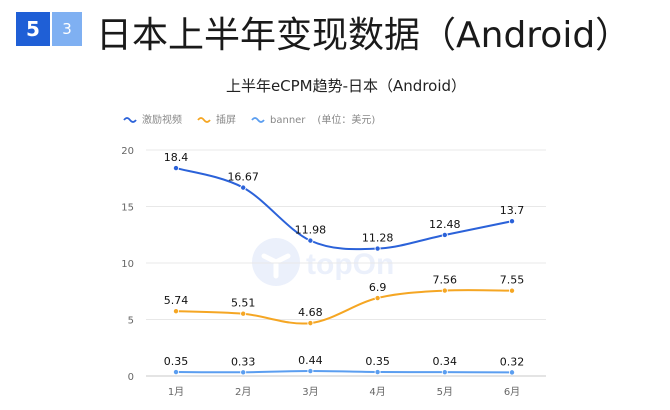 The height and width of the screenshot is (410, 670). Describe the element at coordinates (226, 119) in the screenshot. I see `legend-label: 插屏` at that location.